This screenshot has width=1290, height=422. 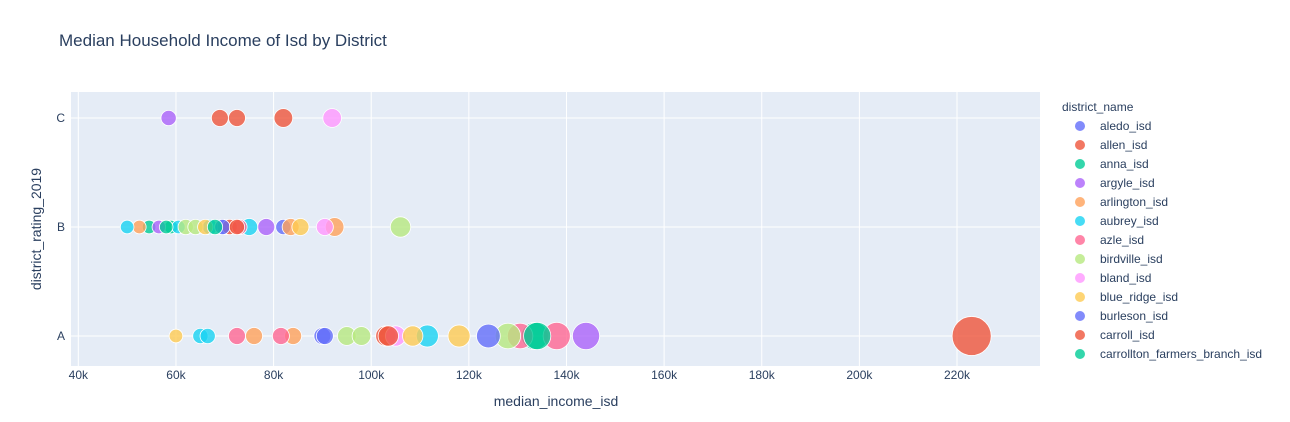 What do you see at coordinates (1134, 202) in the screenshot?
I see `legend-label: arlington_isd` at bounding box center [1134, 202].